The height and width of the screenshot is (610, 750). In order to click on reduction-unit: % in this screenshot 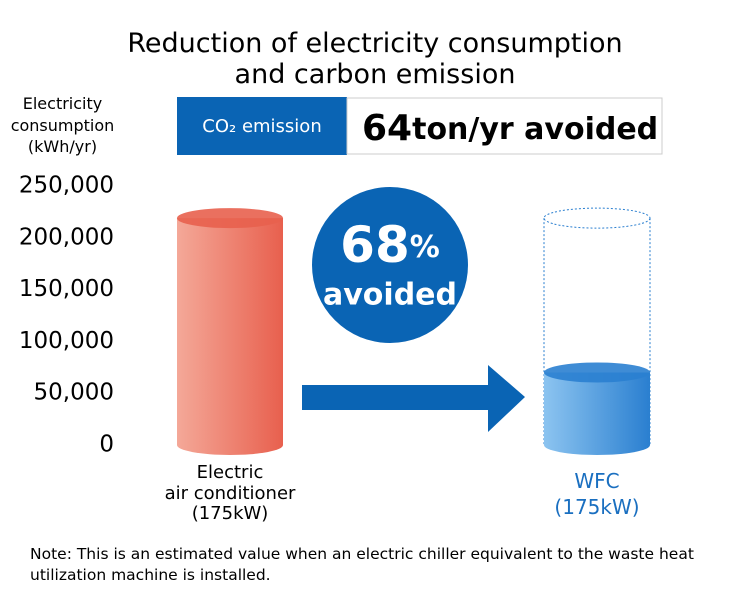, I will do `click(425, 247)`.